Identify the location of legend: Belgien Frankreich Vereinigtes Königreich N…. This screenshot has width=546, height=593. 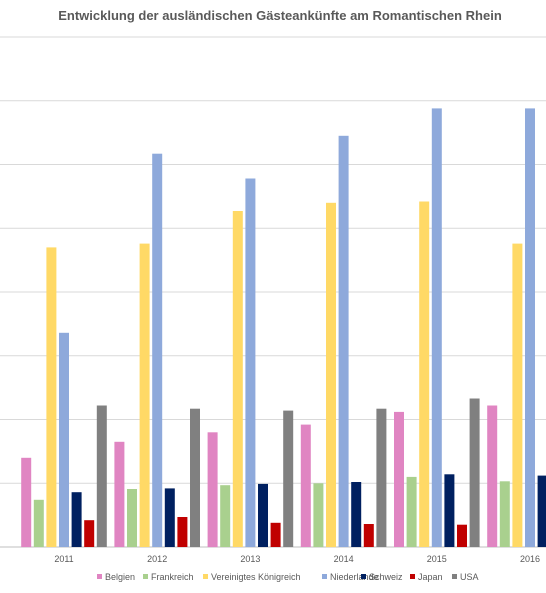
(288, 577).